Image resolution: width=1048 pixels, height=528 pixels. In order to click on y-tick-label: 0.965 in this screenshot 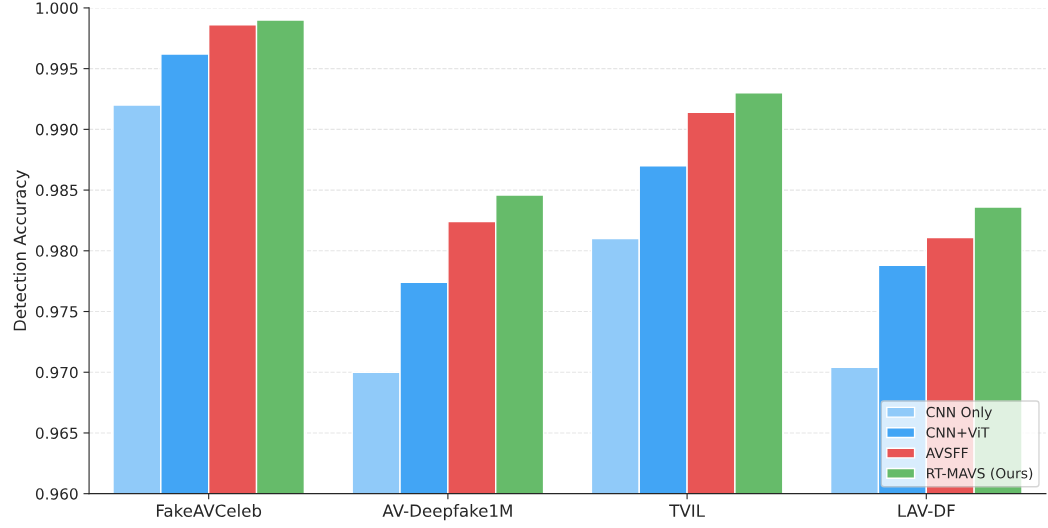, I will do `click(56, 433)`.